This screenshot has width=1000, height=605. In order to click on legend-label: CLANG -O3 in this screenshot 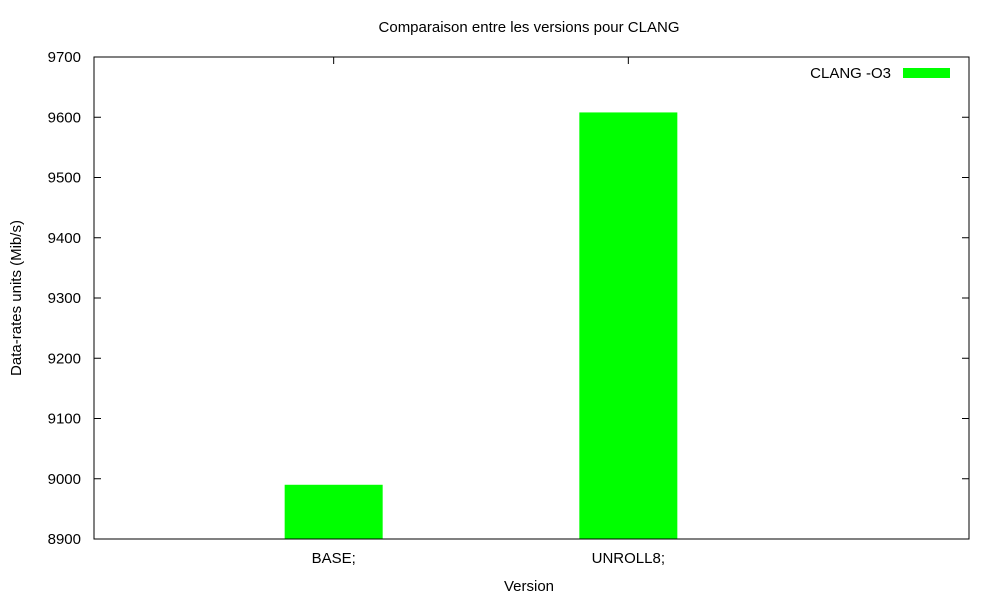, I will do `click(850, 73)`.